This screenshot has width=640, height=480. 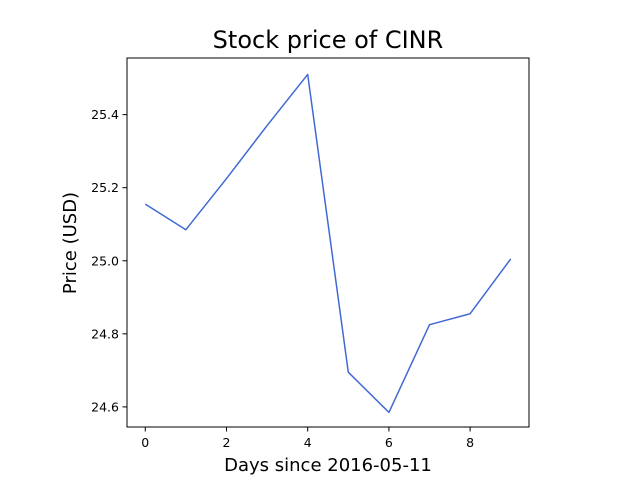 I want to click on x-tick-label: 4, so click(x=308, y=442).